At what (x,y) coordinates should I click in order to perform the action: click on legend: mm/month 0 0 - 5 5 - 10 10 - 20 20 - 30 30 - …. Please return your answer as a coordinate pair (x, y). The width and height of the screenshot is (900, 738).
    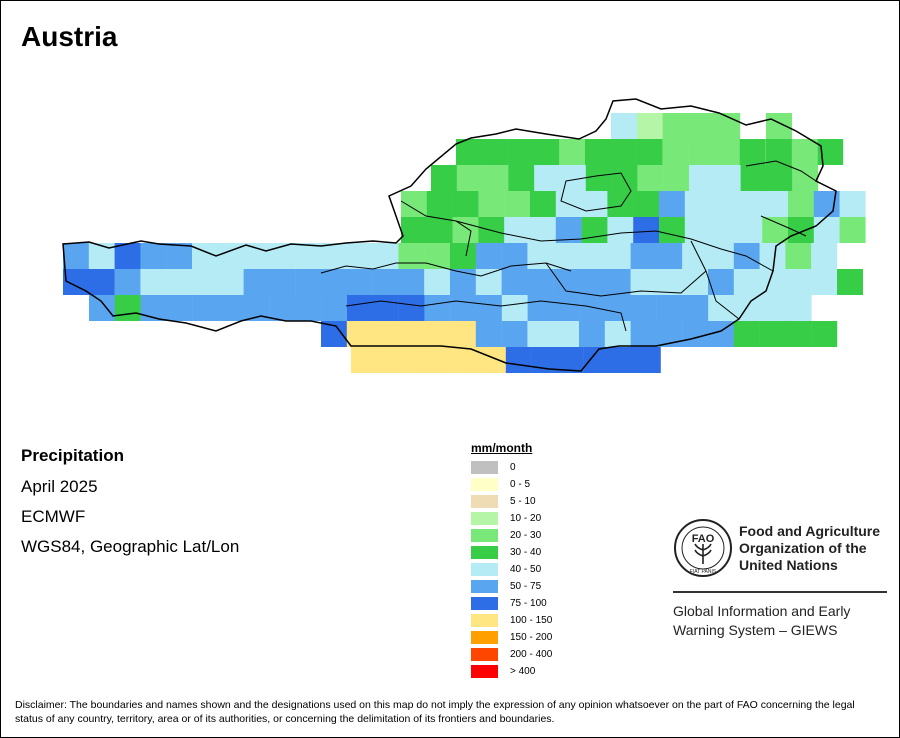
    Looking at the image, I should click on (541, 560).